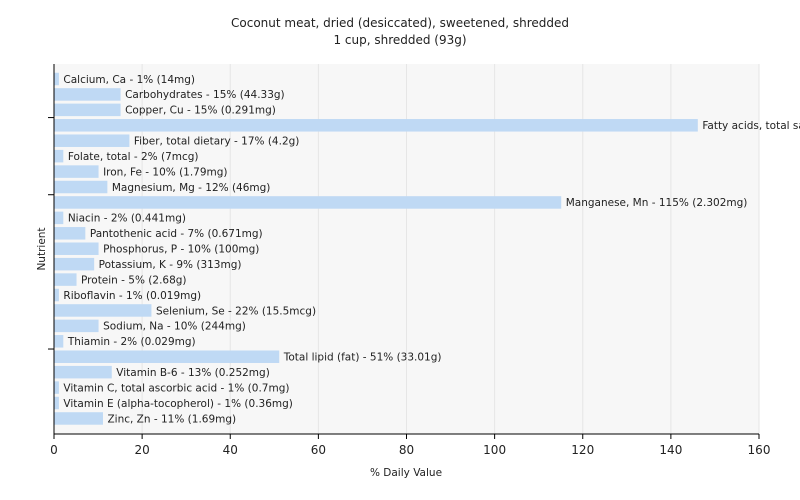 This screenshot has width=800, height=500. I want to click on bar-label: Pantothenic acid - 7% (0.671mg), so click(176, 234).